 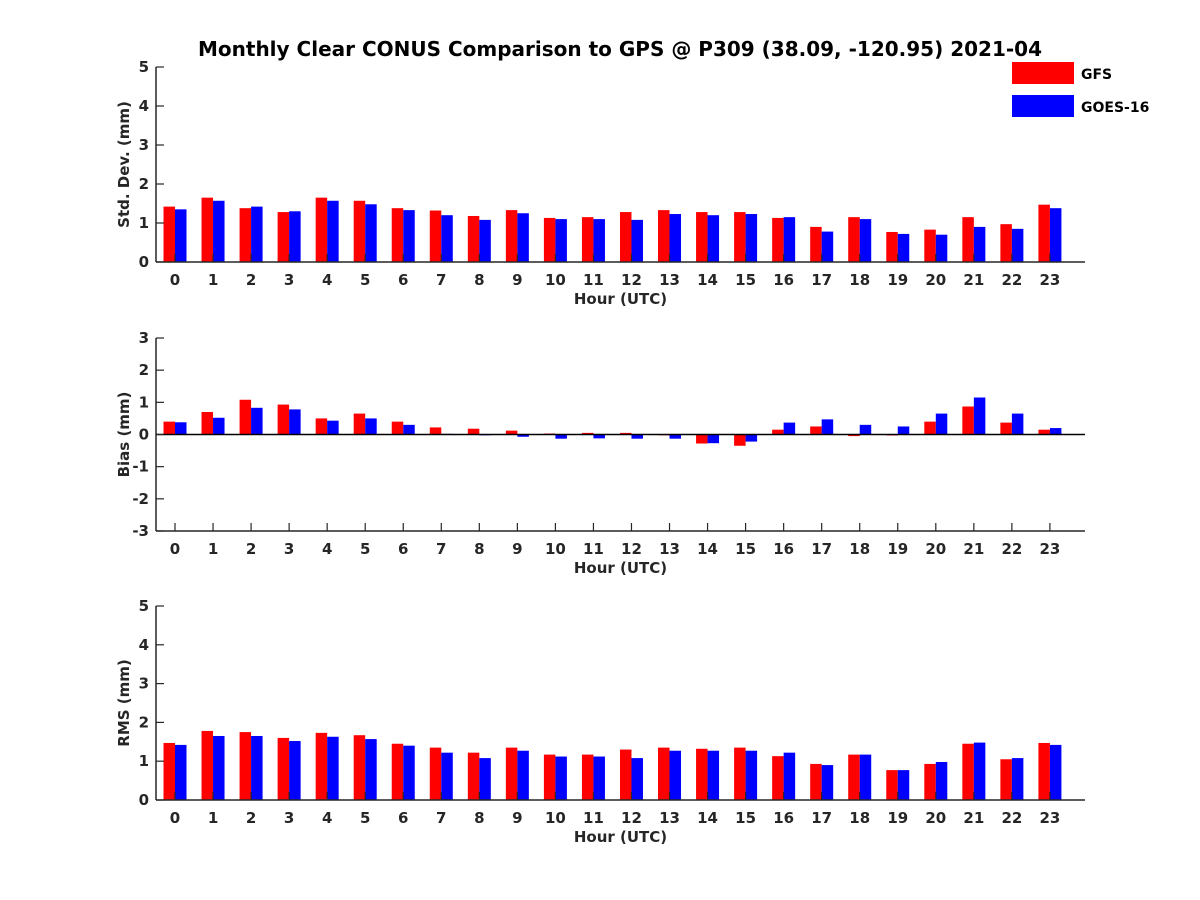 I want to click on x-tick-label: 16, so click(x=783, y=280).